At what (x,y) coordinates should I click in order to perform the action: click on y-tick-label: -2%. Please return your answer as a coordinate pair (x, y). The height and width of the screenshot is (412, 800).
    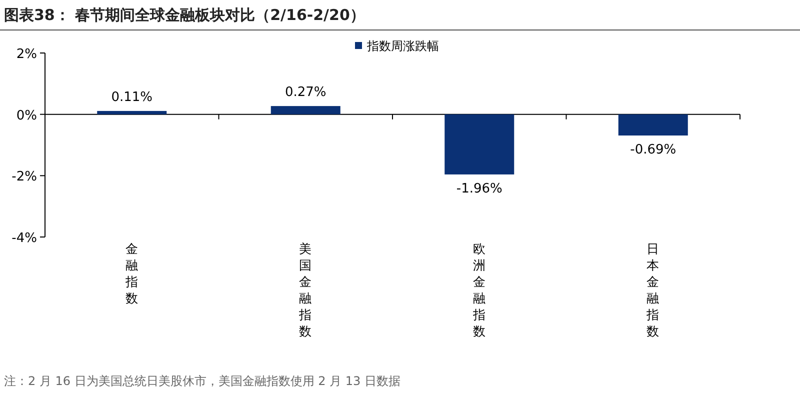
    Looking at the image, I should click on (24, 177).